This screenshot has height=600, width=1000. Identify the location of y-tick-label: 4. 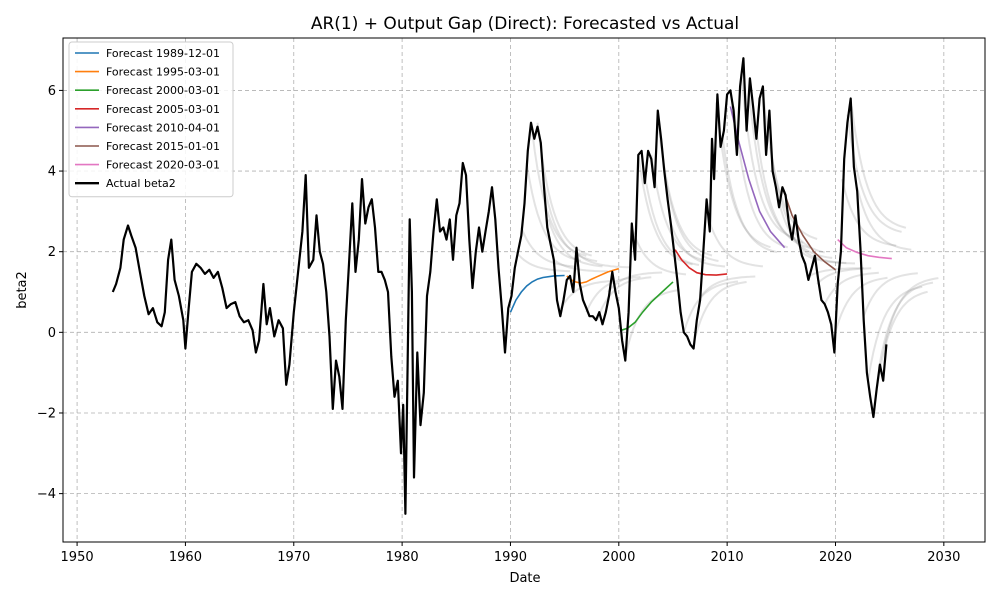
(52, 172).